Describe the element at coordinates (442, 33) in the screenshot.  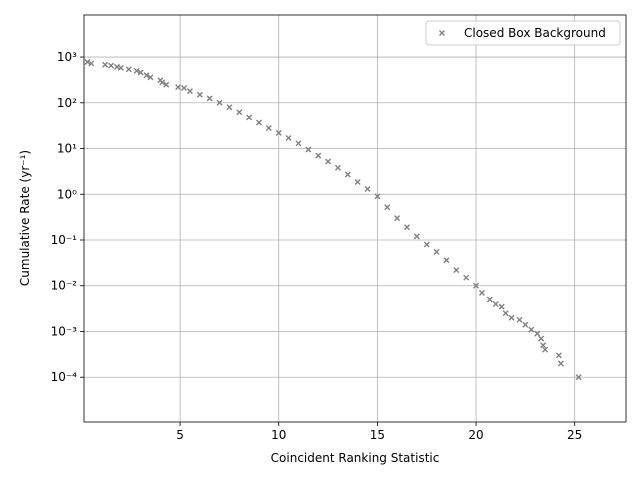
I see `legend-marker` at that location.